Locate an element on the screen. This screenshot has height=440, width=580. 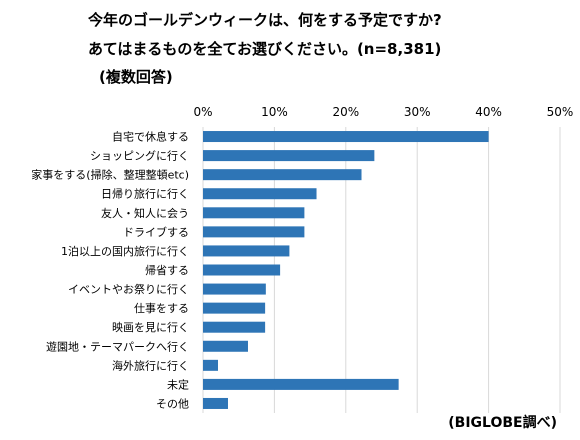
chart-subtitle: (複数回答) is located at coordinates (136, 77).